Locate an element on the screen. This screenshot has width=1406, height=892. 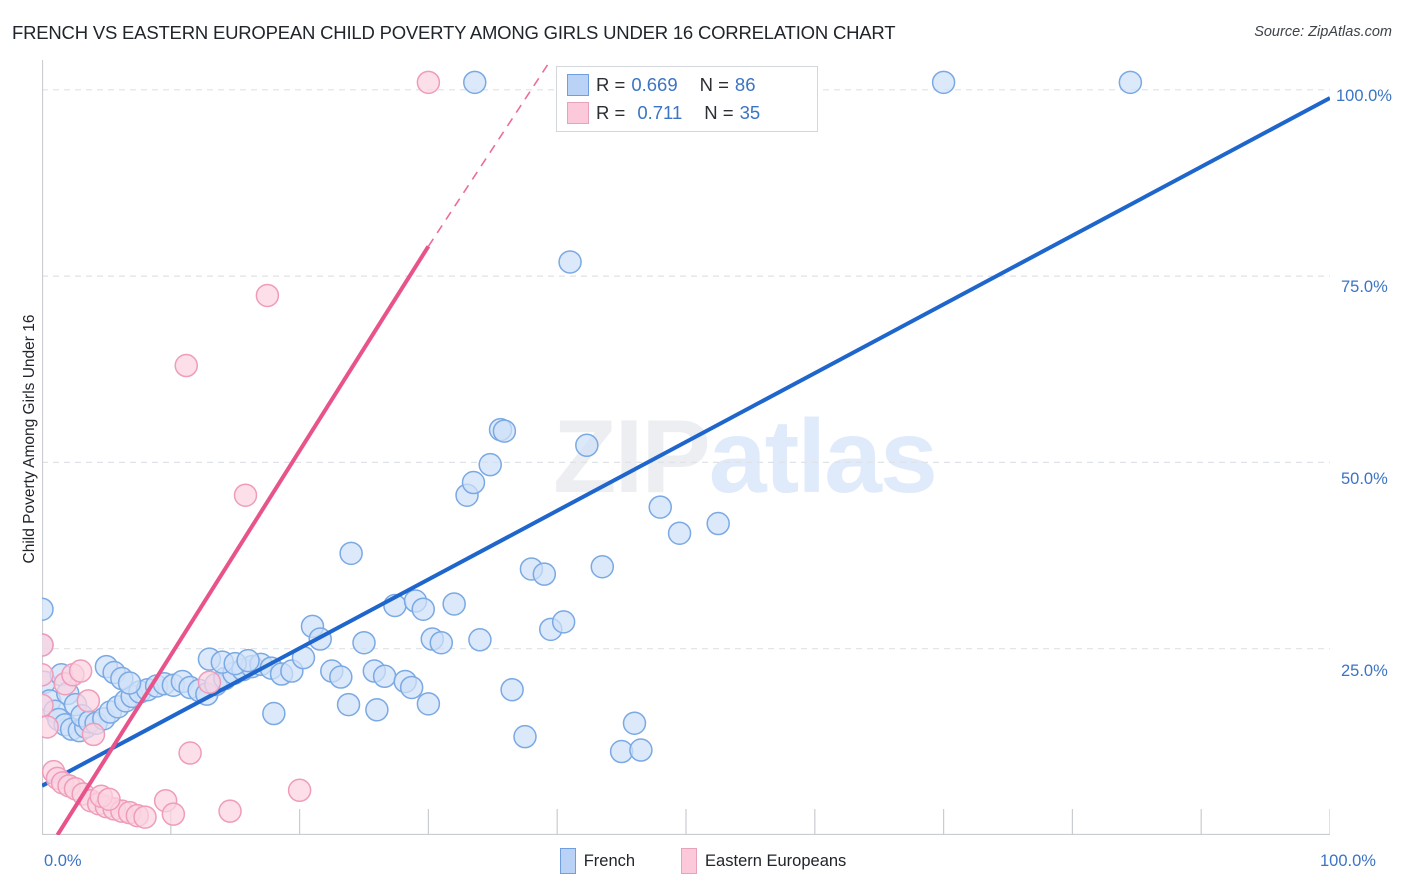
y-tick-25: 25.0% is located at coordinates (1364, 671).